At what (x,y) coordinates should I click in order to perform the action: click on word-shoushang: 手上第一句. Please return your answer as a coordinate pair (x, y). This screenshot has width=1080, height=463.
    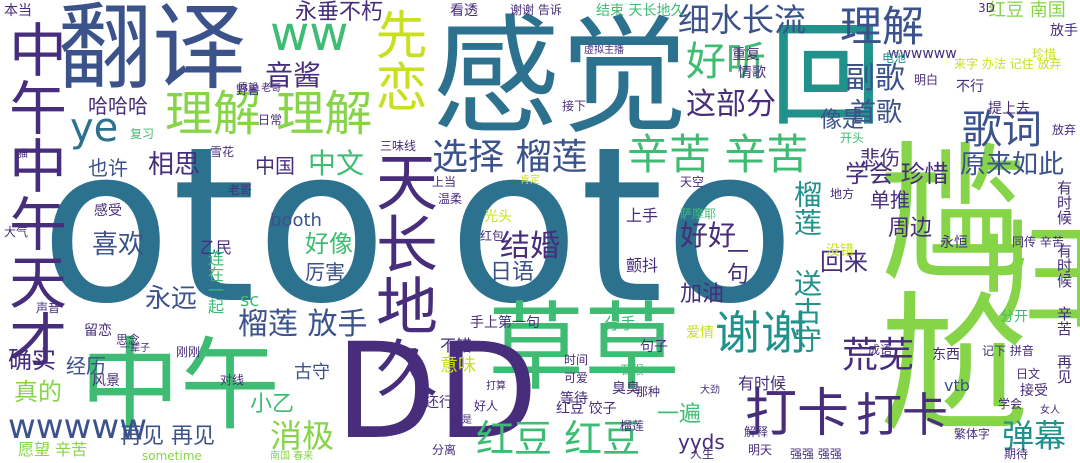
    Looking at the image, I should click on (505, 323).